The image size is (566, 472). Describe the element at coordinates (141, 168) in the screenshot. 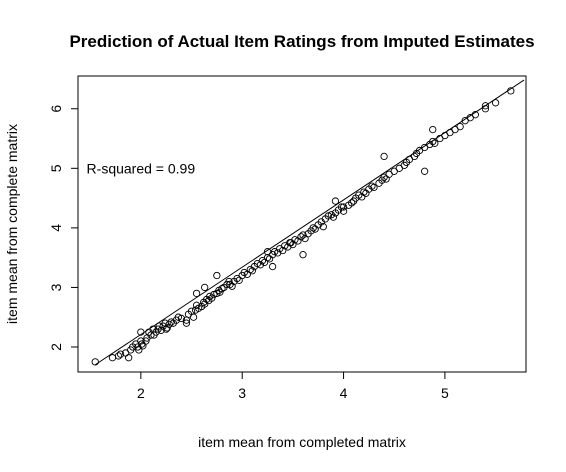

I see `r-squared-annotation: R-squared = 0.99` at that location.